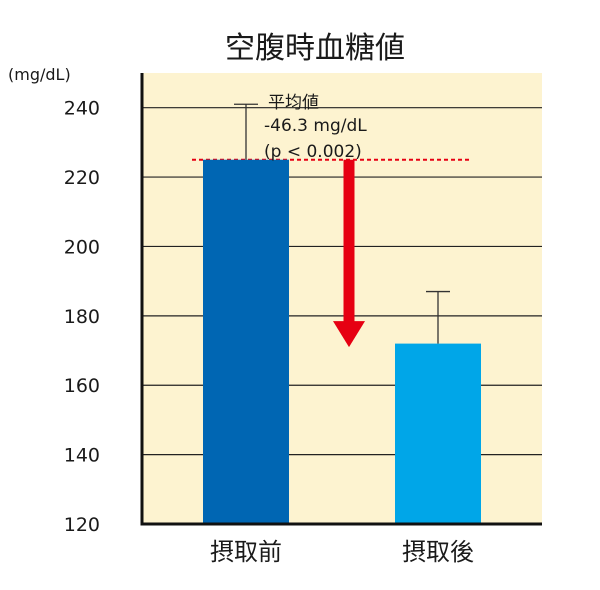 This screenshot has width=600, height=590. I want to click on annotation: 平均値 -46.3 mg/dL (p < 0.002), so click(315, 127).